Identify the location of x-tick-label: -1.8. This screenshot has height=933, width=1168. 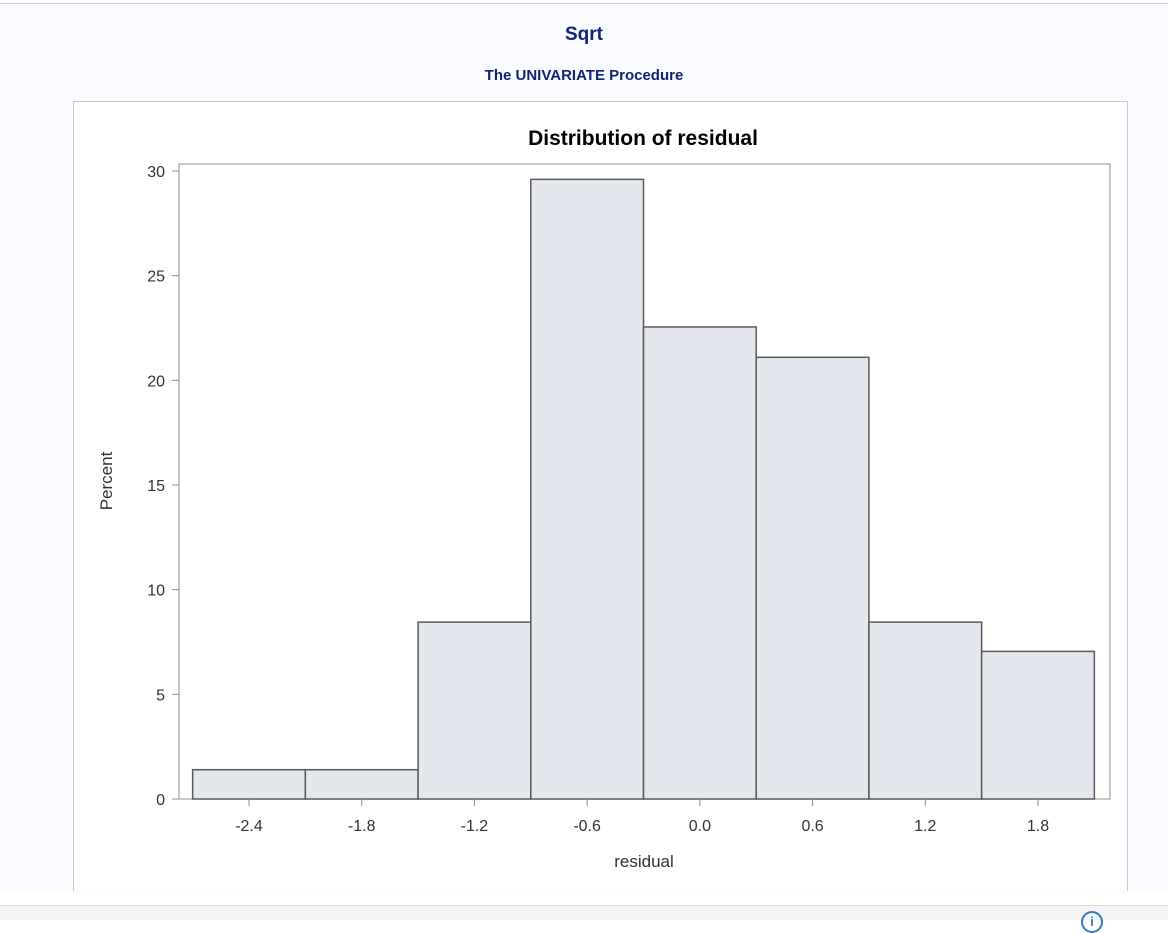
(362, 826).